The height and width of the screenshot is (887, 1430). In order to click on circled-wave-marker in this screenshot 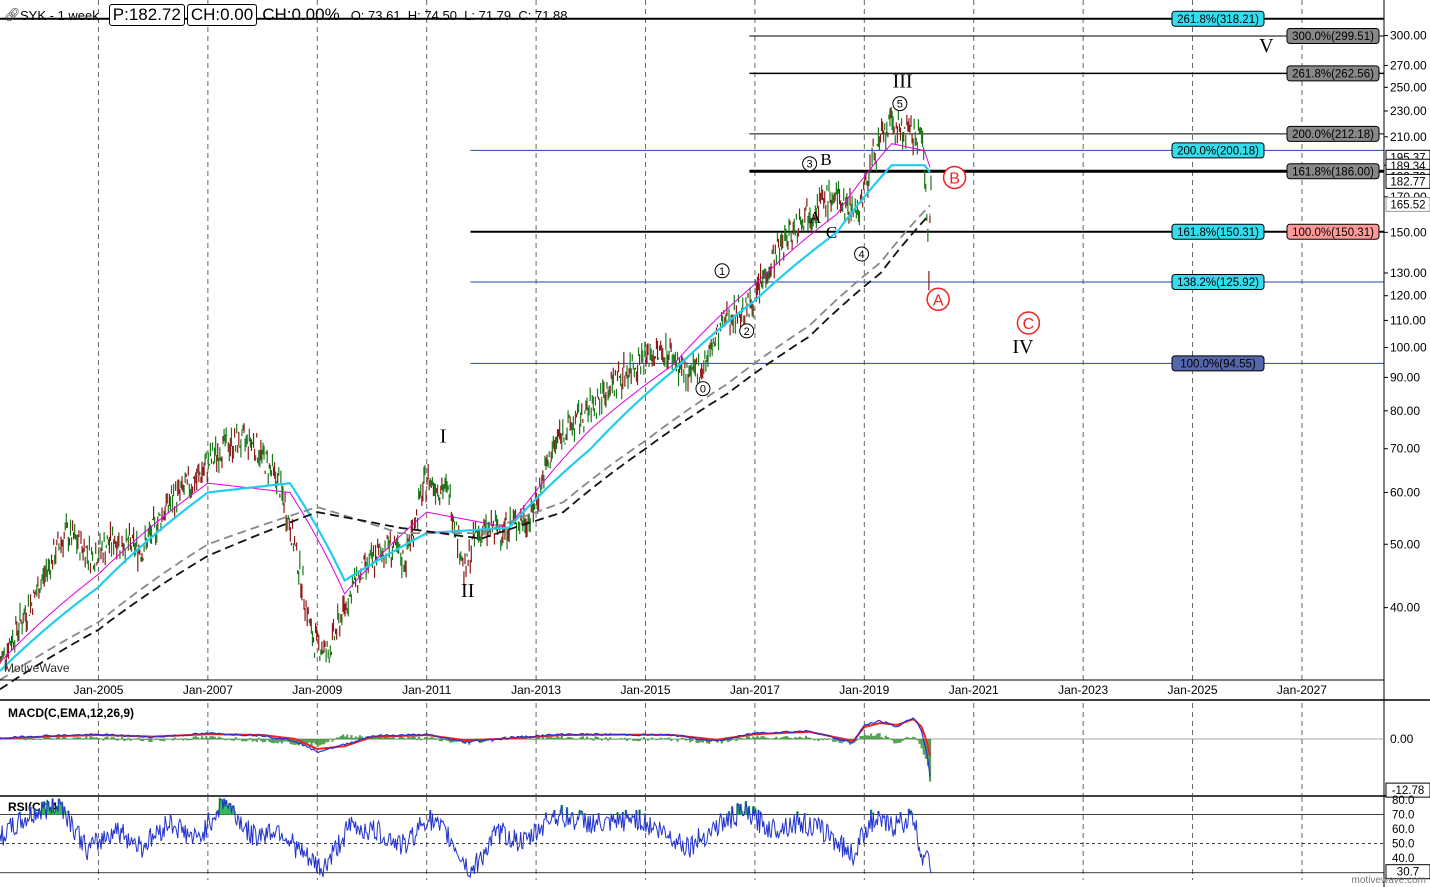, I will do `click(722, 271)`.